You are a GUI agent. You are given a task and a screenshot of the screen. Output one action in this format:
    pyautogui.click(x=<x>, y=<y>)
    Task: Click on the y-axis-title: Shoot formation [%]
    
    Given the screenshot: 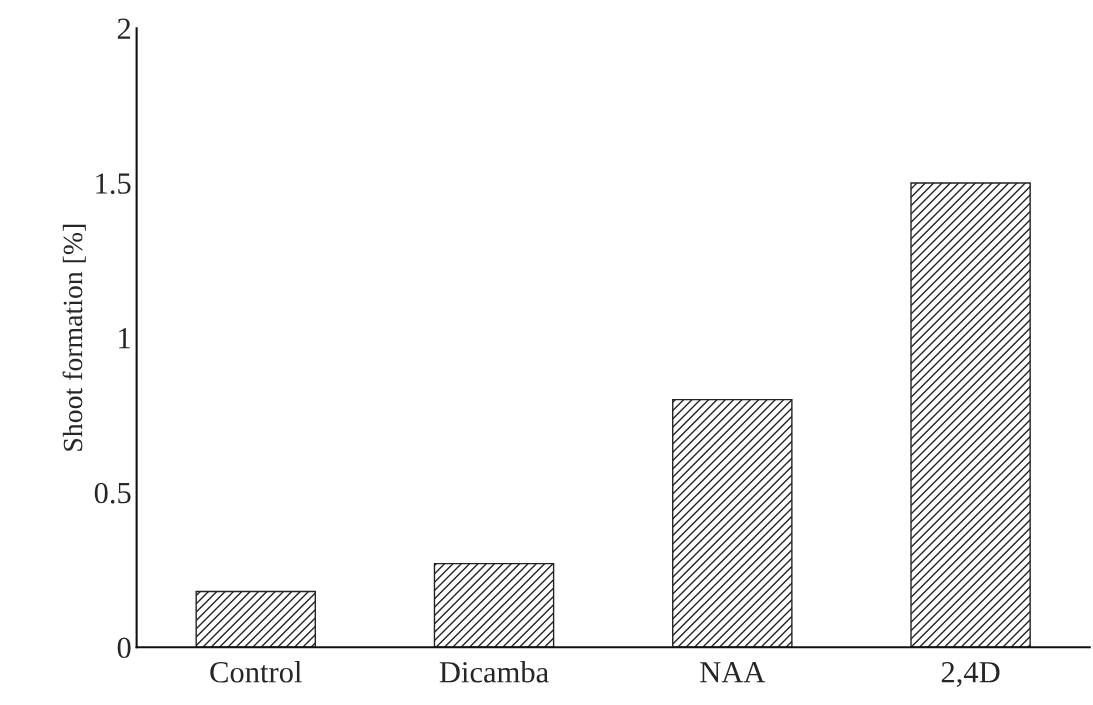 What is the action you would take?
    pyautogui.click(x=74, y=337)
    